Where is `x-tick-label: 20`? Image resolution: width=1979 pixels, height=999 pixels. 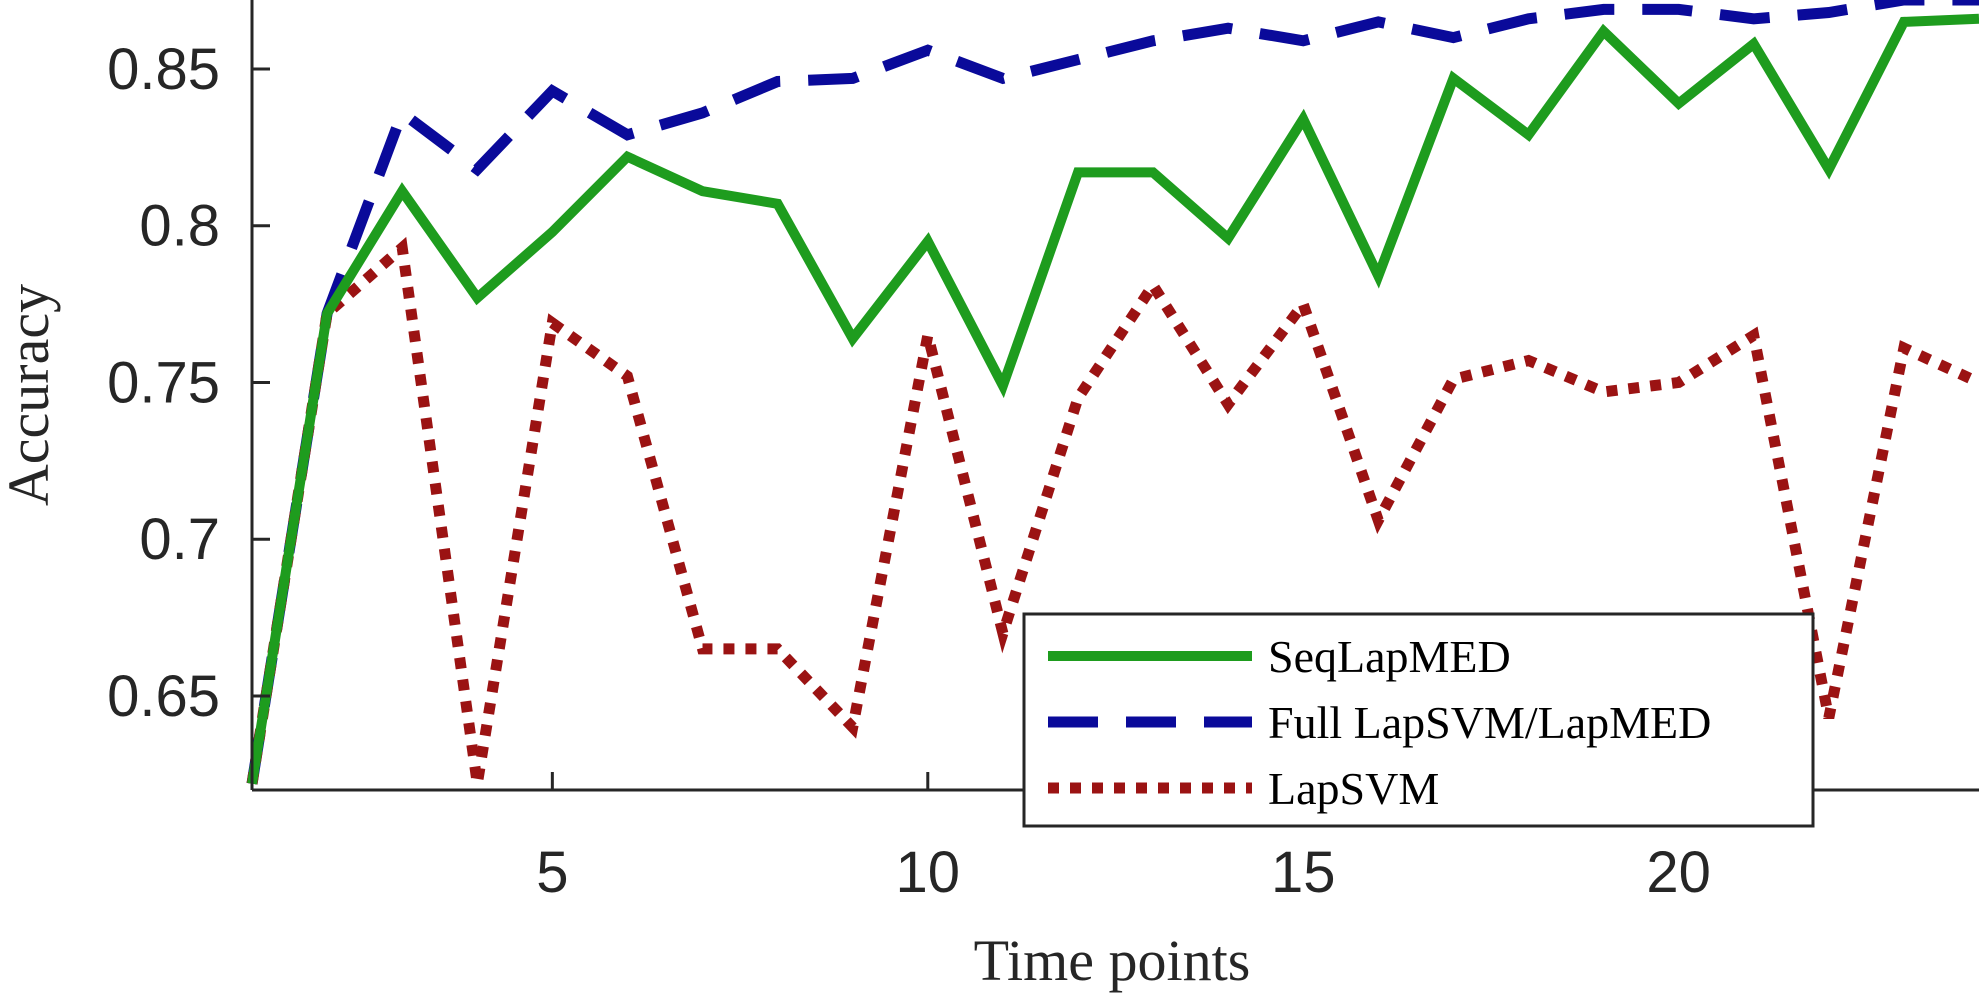
x-tick-label: 20 is located at coordinates (1678, 872).